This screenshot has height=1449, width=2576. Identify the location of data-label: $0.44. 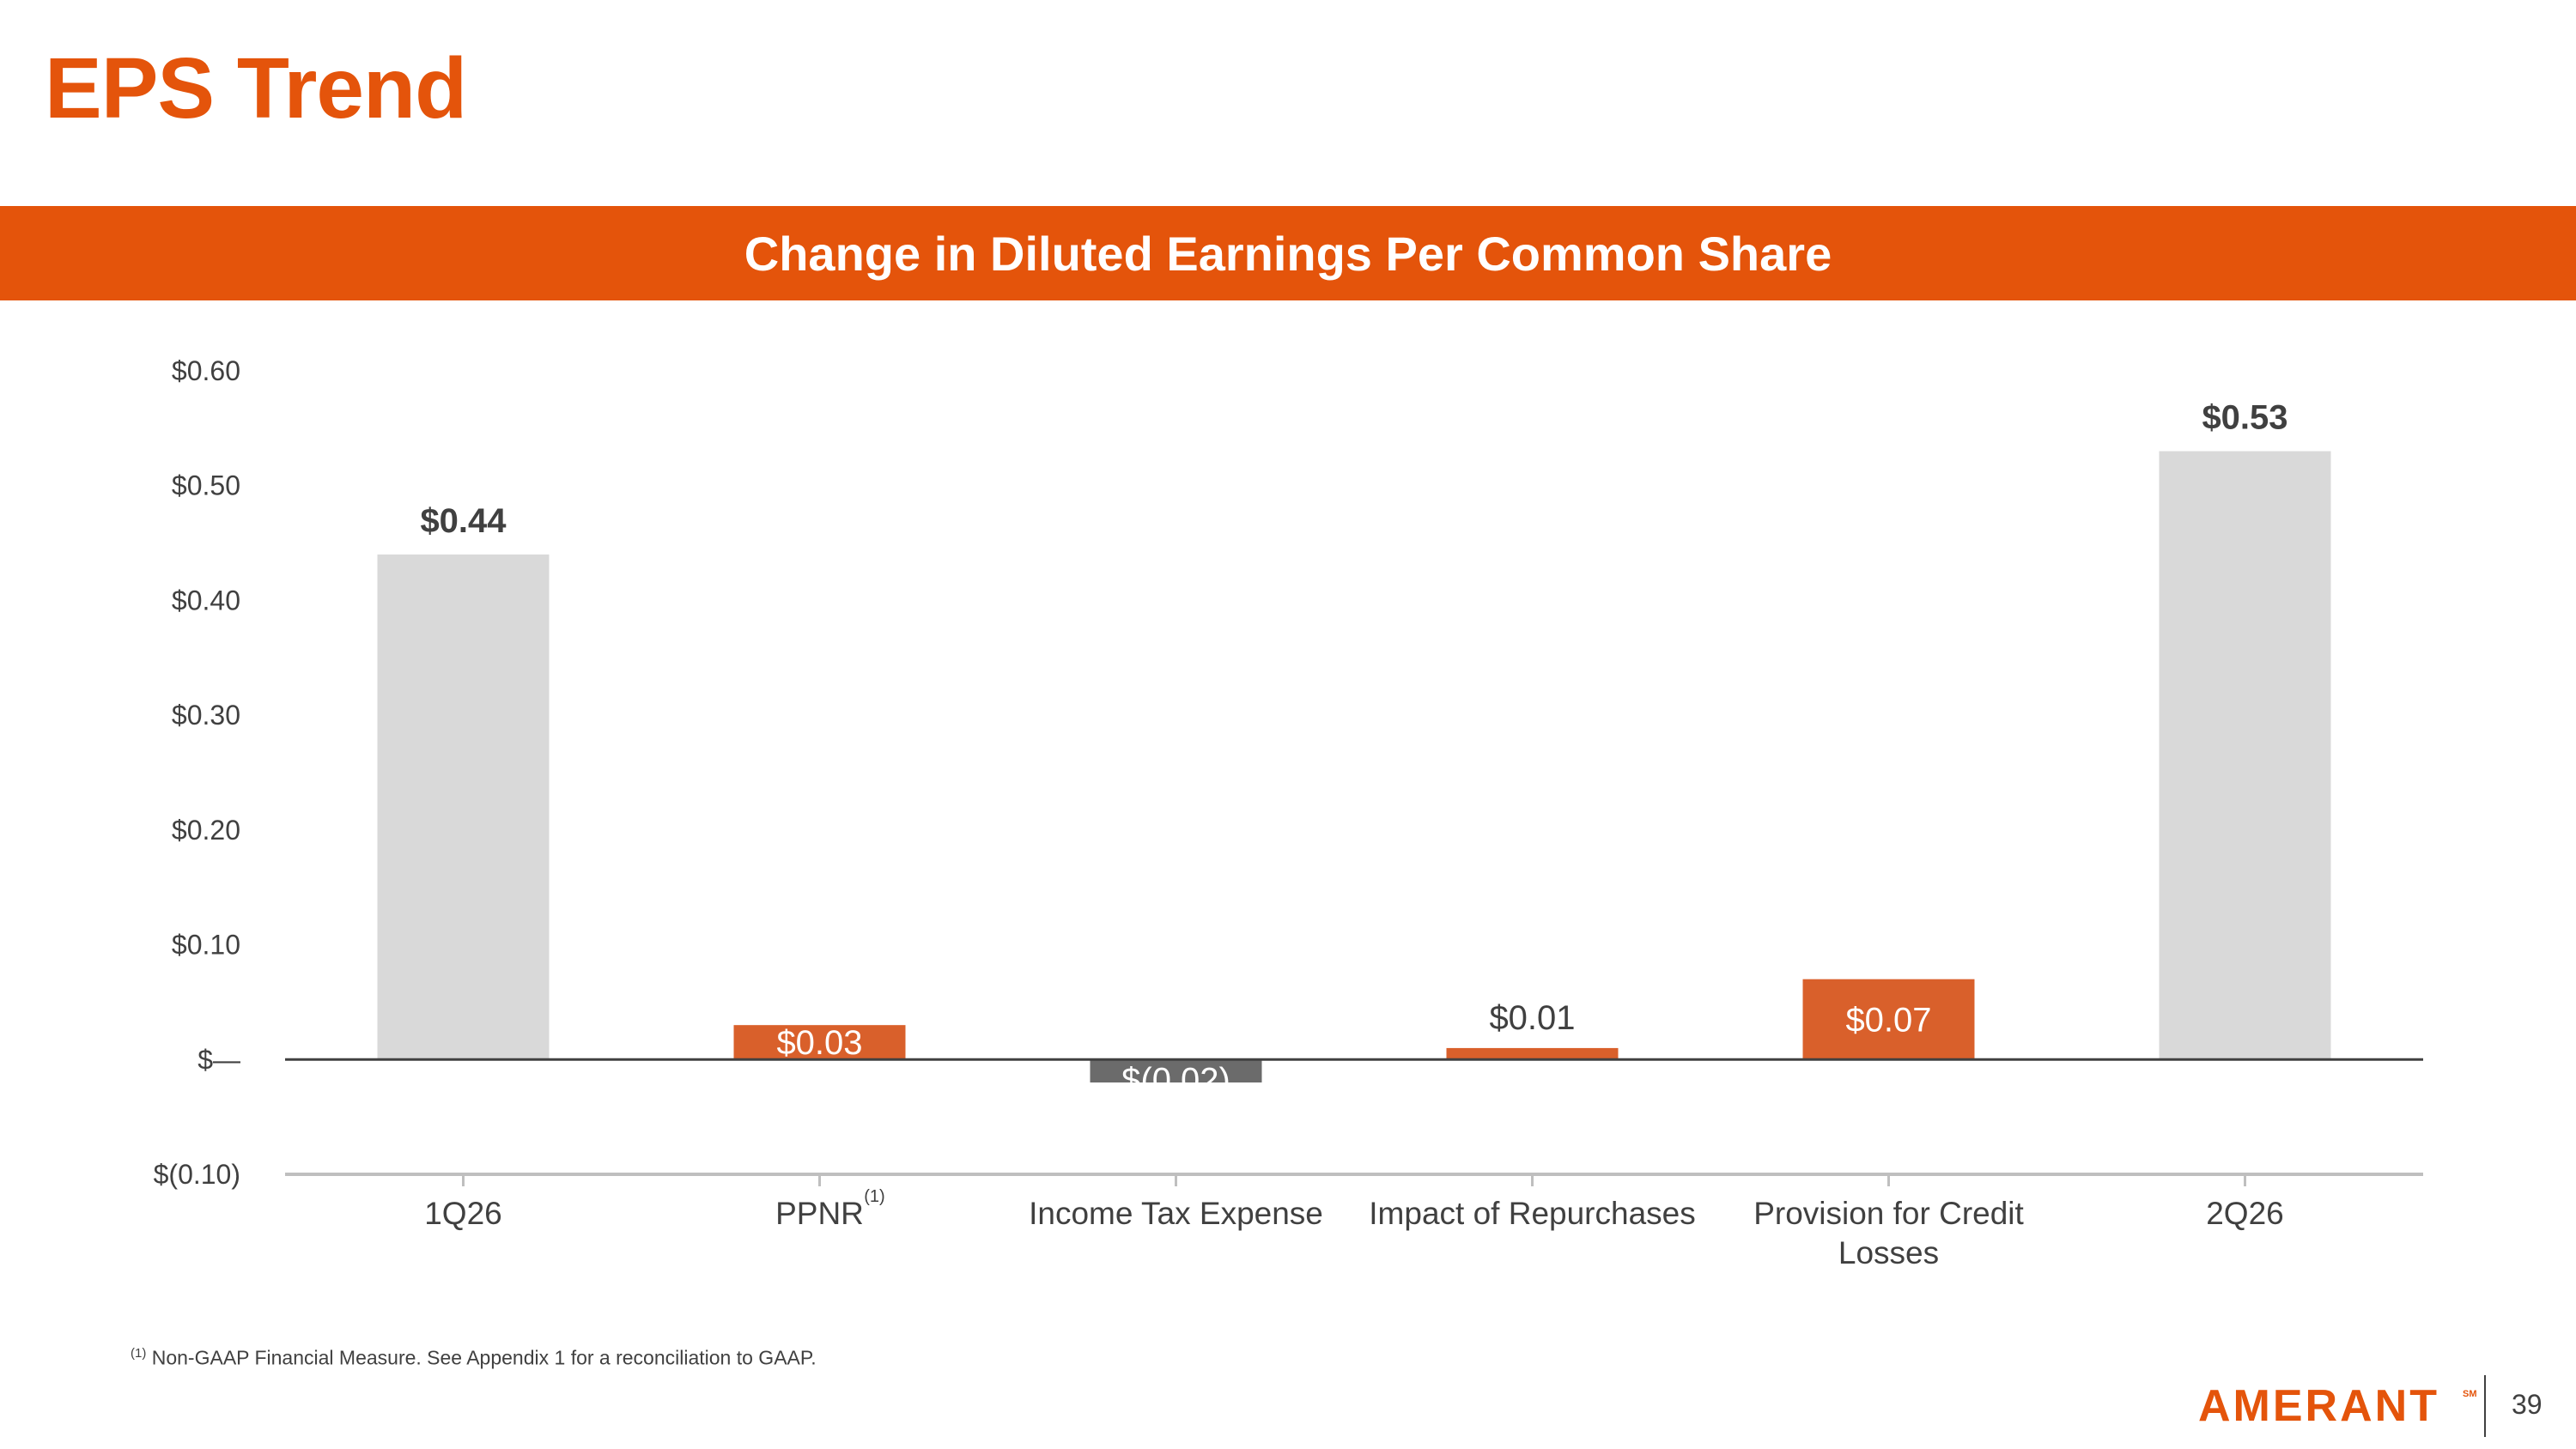
(463, 521).